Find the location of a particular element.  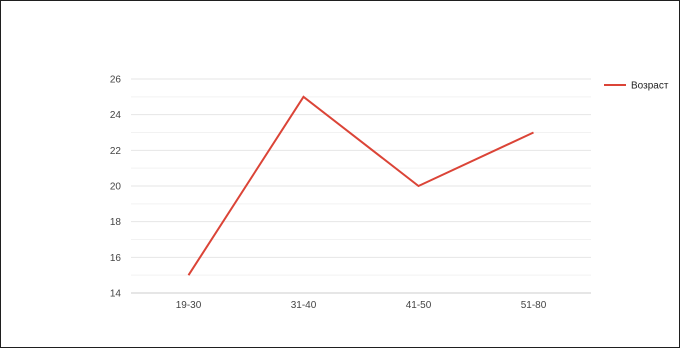

y-tick-label: 24 is located at coordinates (116, 115).